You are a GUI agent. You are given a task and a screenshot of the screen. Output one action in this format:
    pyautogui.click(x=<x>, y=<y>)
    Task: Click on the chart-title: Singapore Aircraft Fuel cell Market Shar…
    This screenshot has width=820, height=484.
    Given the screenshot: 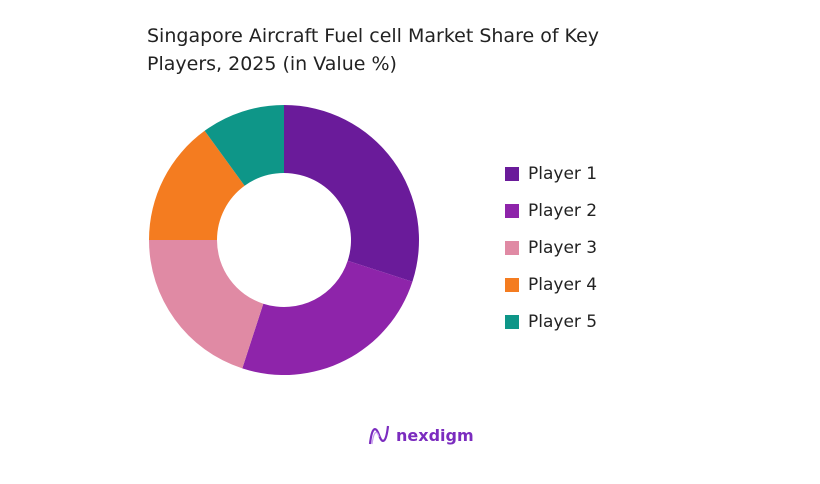 What is the action you would take?
    pyautogui.click(x=373, y=50)
    